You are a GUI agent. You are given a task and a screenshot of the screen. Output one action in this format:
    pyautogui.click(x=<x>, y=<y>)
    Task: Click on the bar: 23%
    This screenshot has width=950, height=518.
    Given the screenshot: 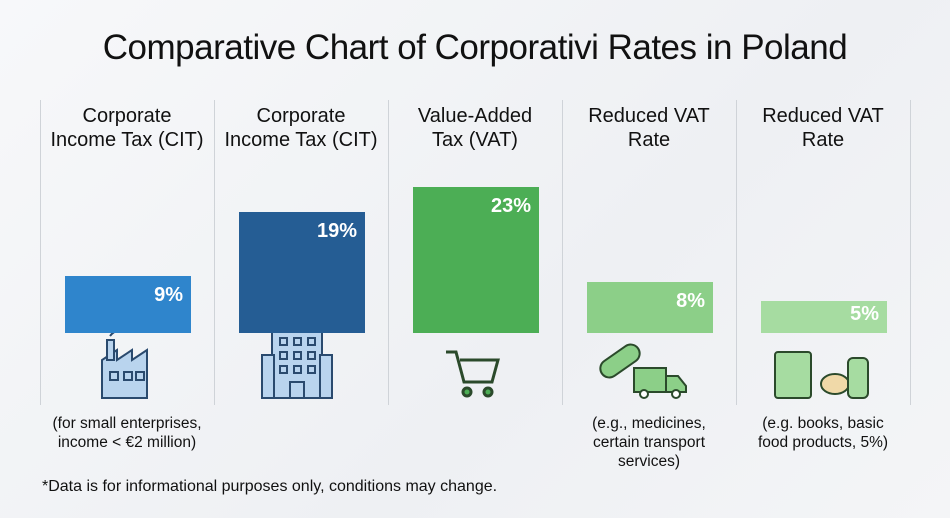 What is the action you would take?
    pyautogui.click(x=476, y=259)
    